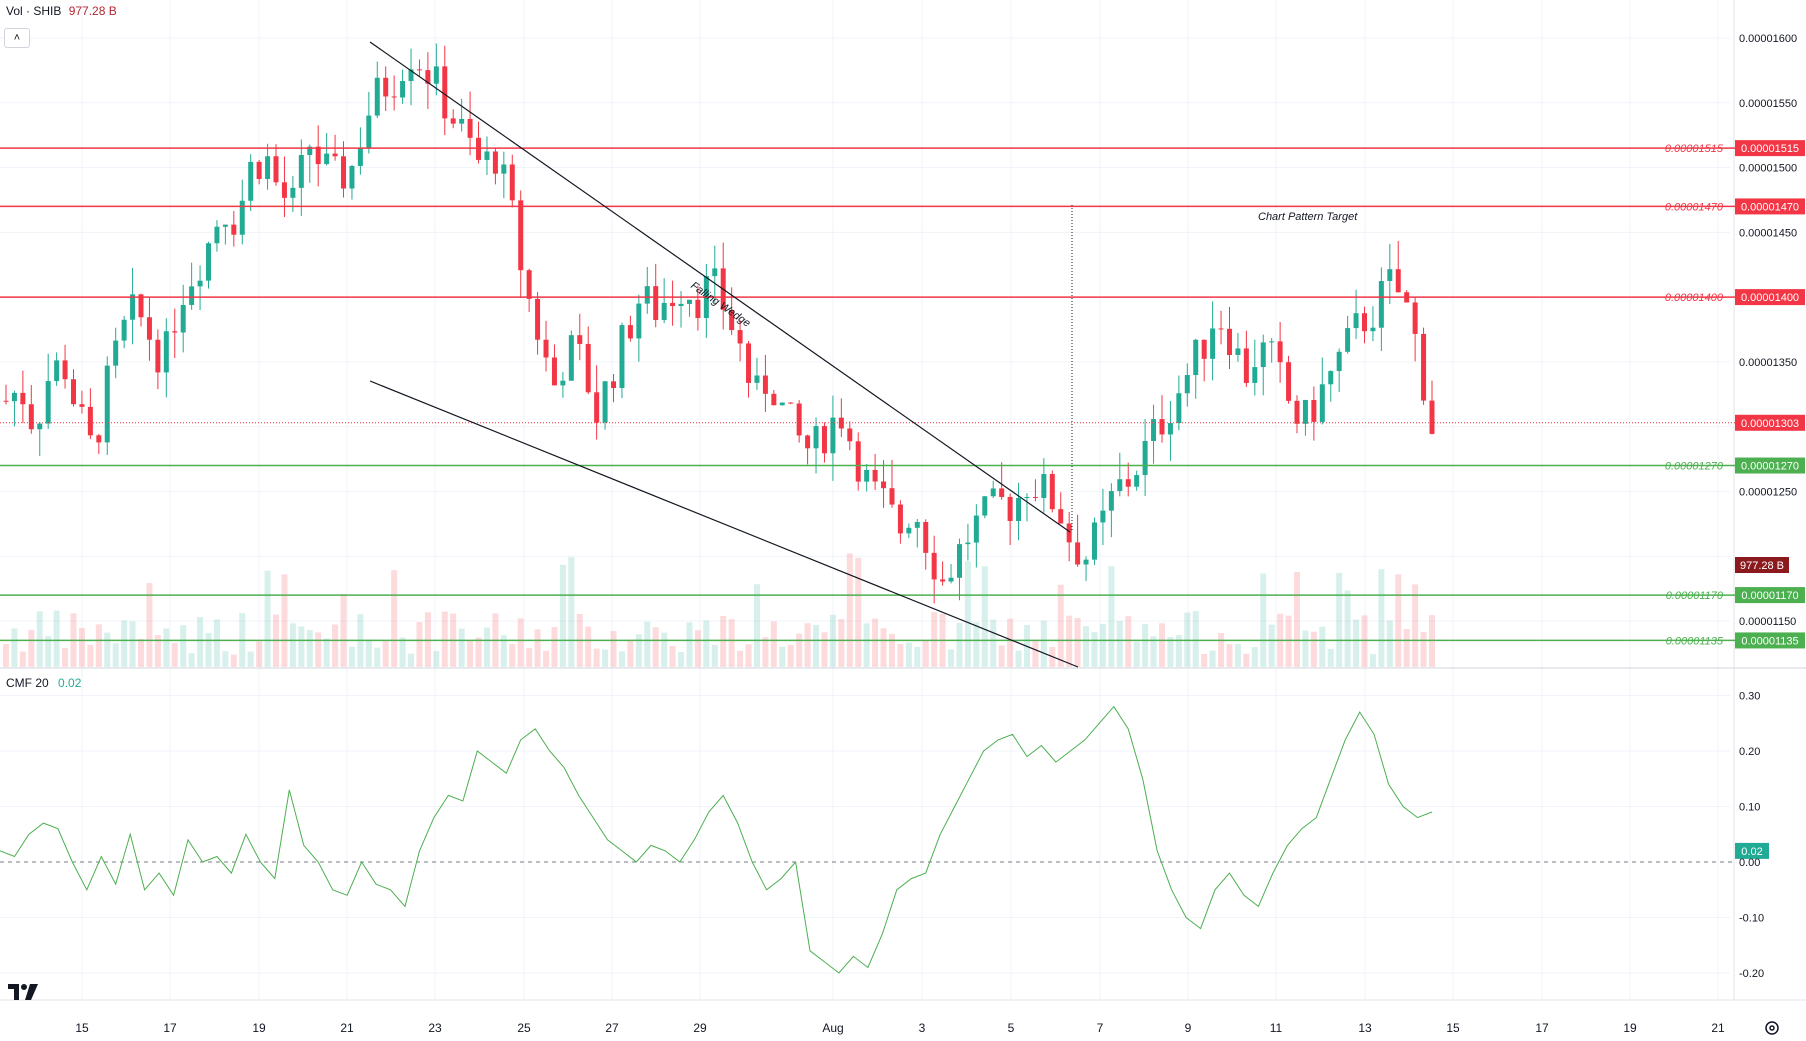 The image size is (1806, 1041). What do you see at coordinates (1694, 207) in the screenshot?
I see `level-label: 0.00001470` at bounding box center [1694, 207].